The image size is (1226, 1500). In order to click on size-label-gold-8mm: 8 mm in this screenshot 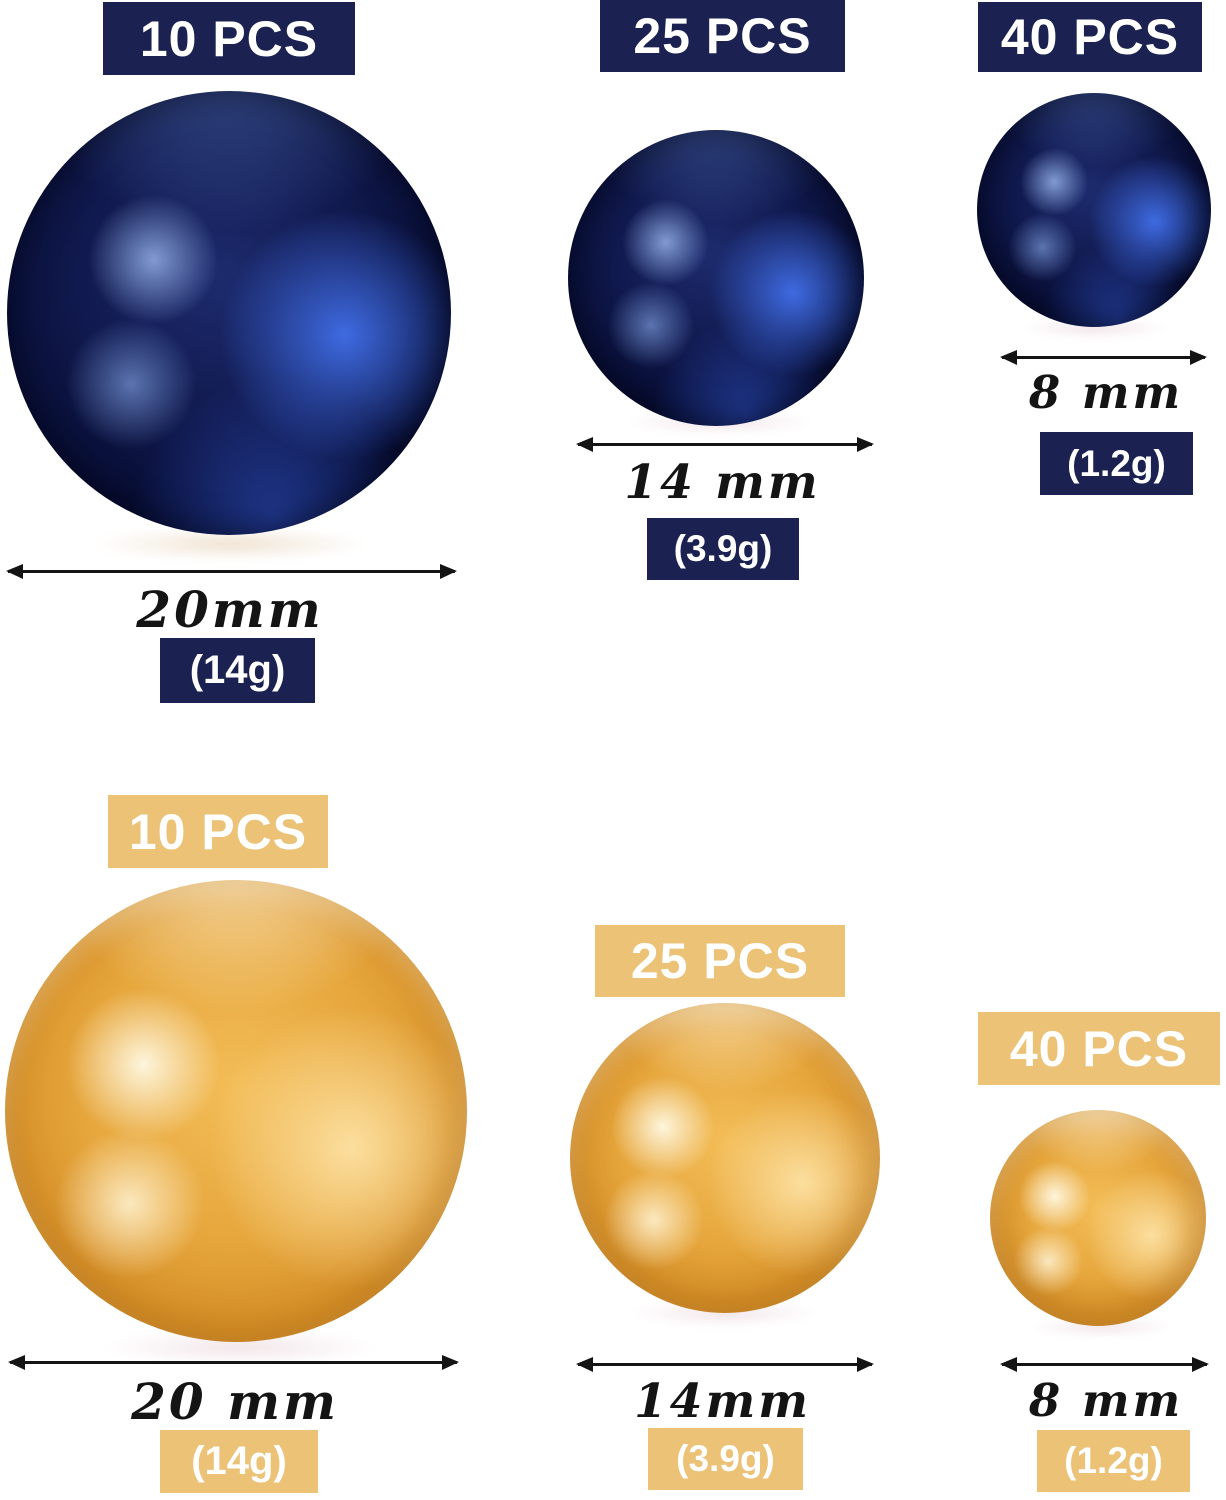, I will do `click(1106, 1400)`.